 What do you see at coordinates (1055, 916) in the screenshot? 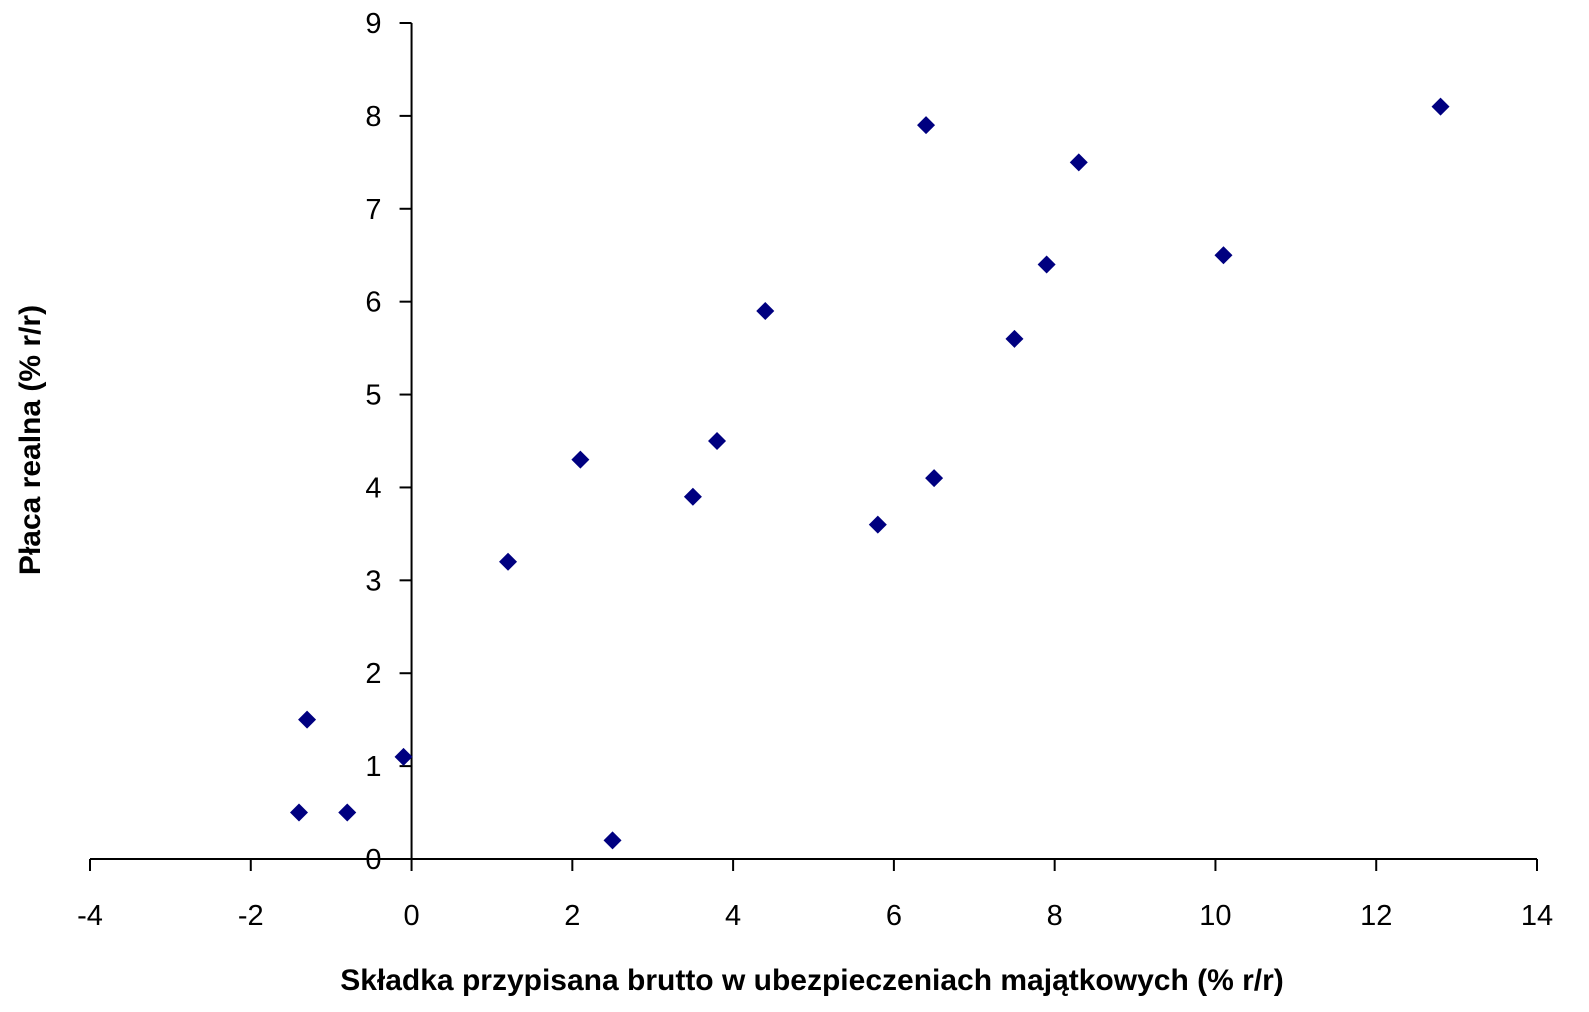
I see `x-tick-label: 8` at bounding box center [1055, 916].